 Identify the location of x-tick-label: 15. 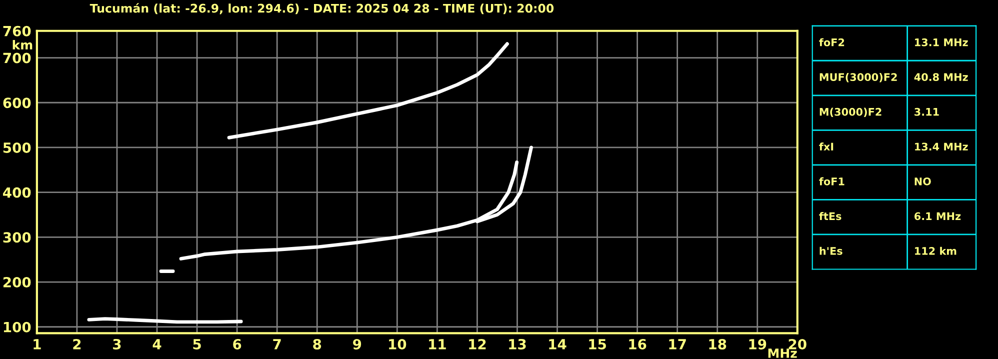
(597, 344).